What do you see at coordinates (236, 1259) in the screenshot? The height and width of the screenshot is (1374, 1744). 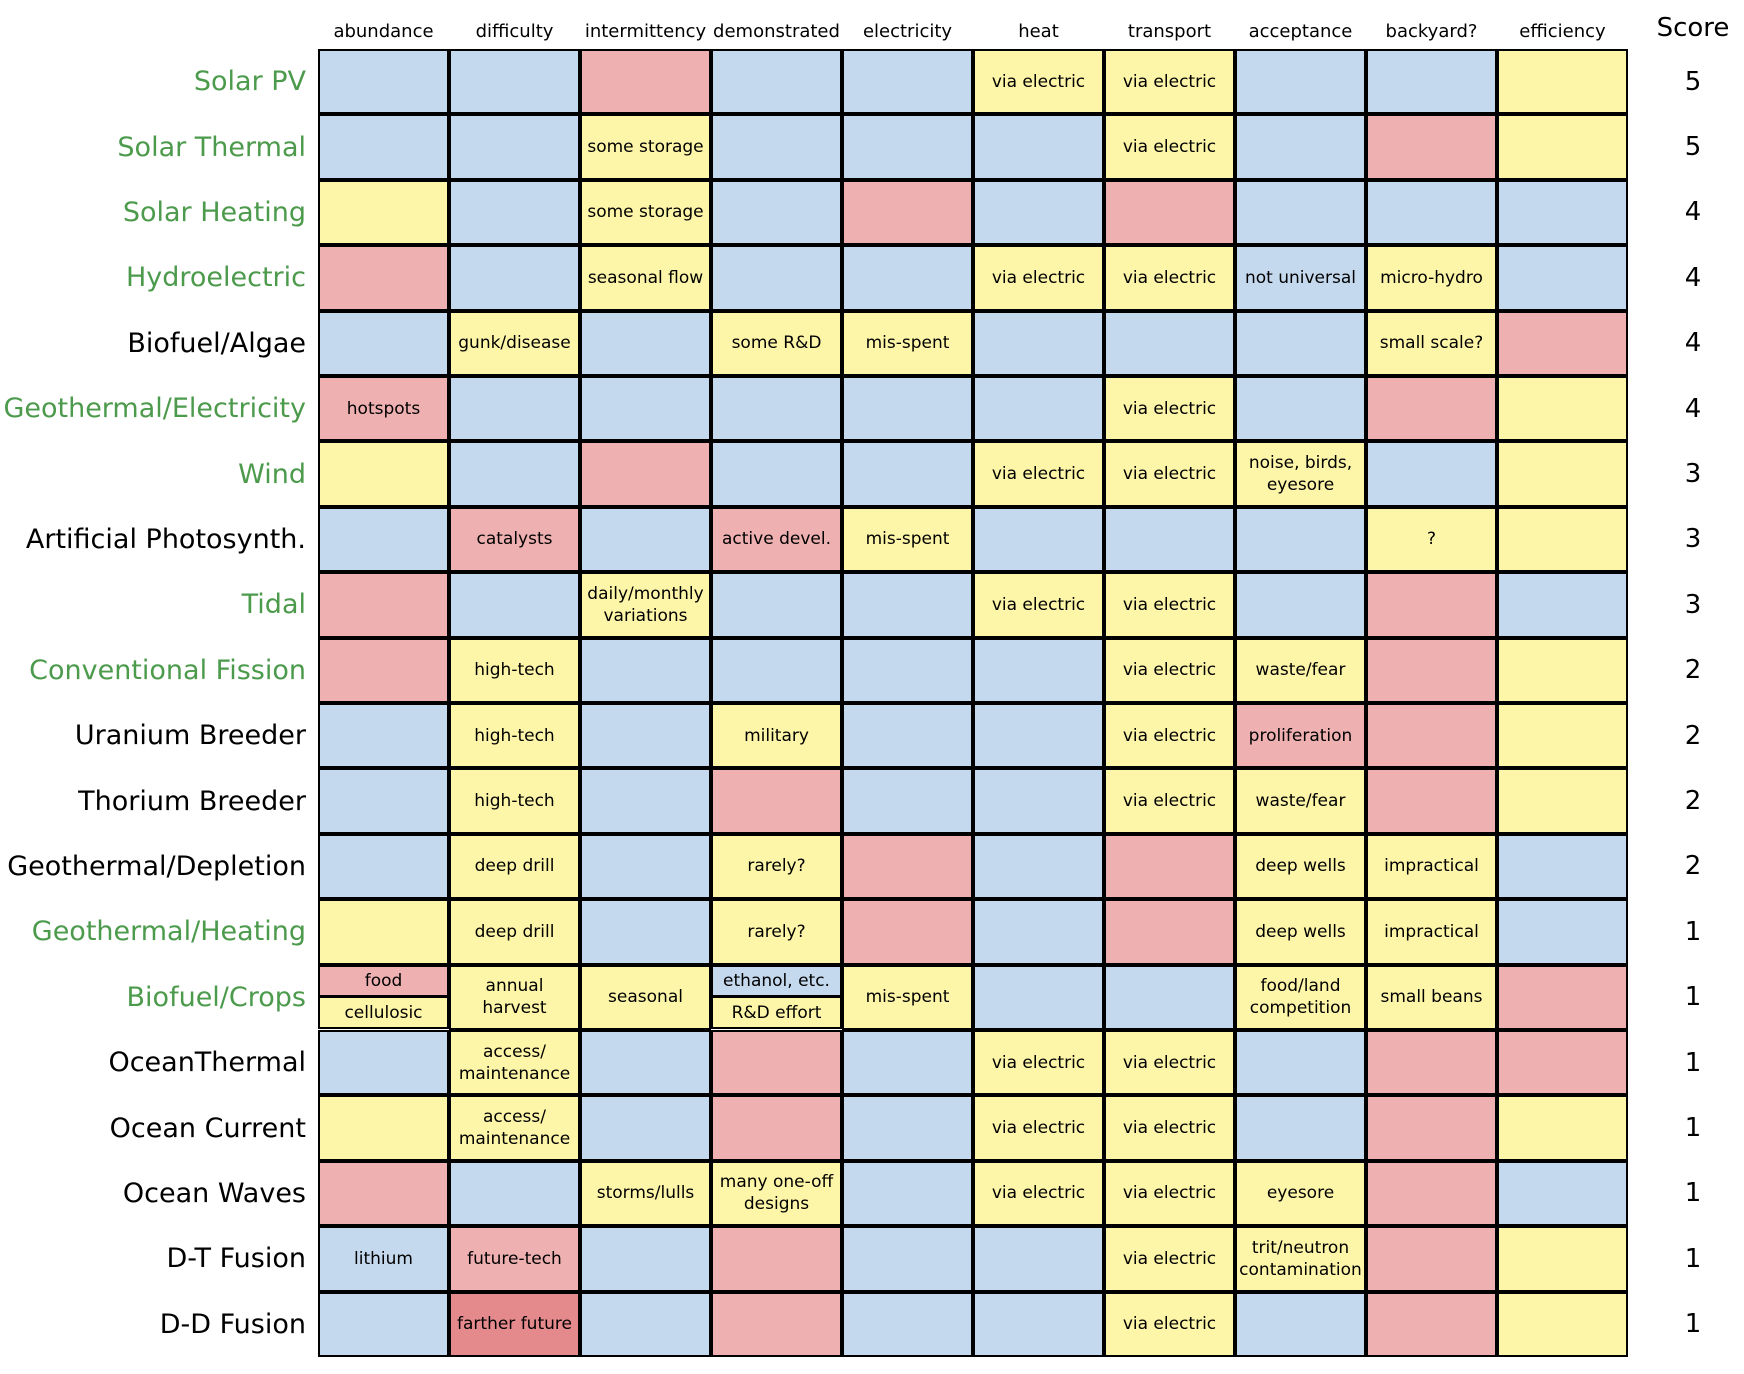 I see `row-label: D-T Fusion` at bounding box center [236, 1259].